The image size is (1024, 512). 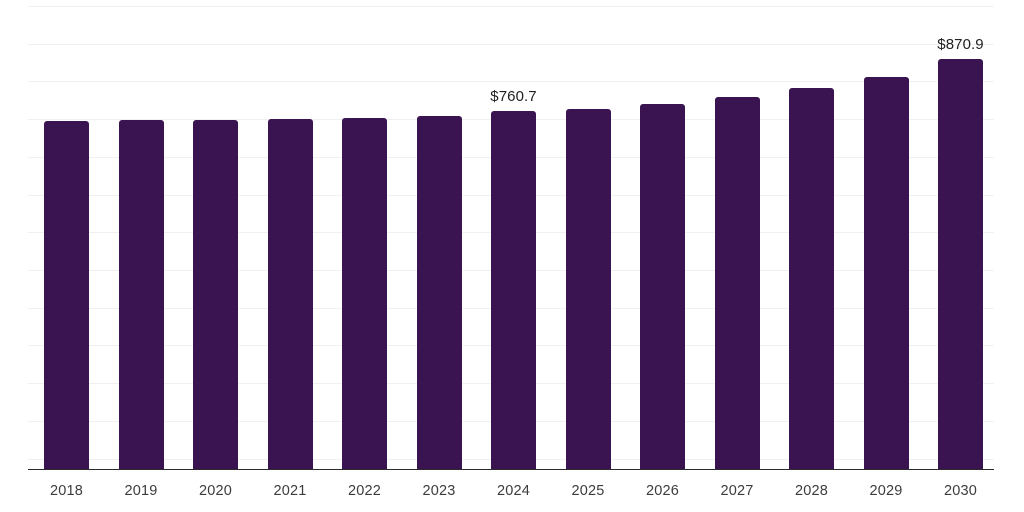 I want to click on x-tick-2027: 2027, so click(x=737, y=491).